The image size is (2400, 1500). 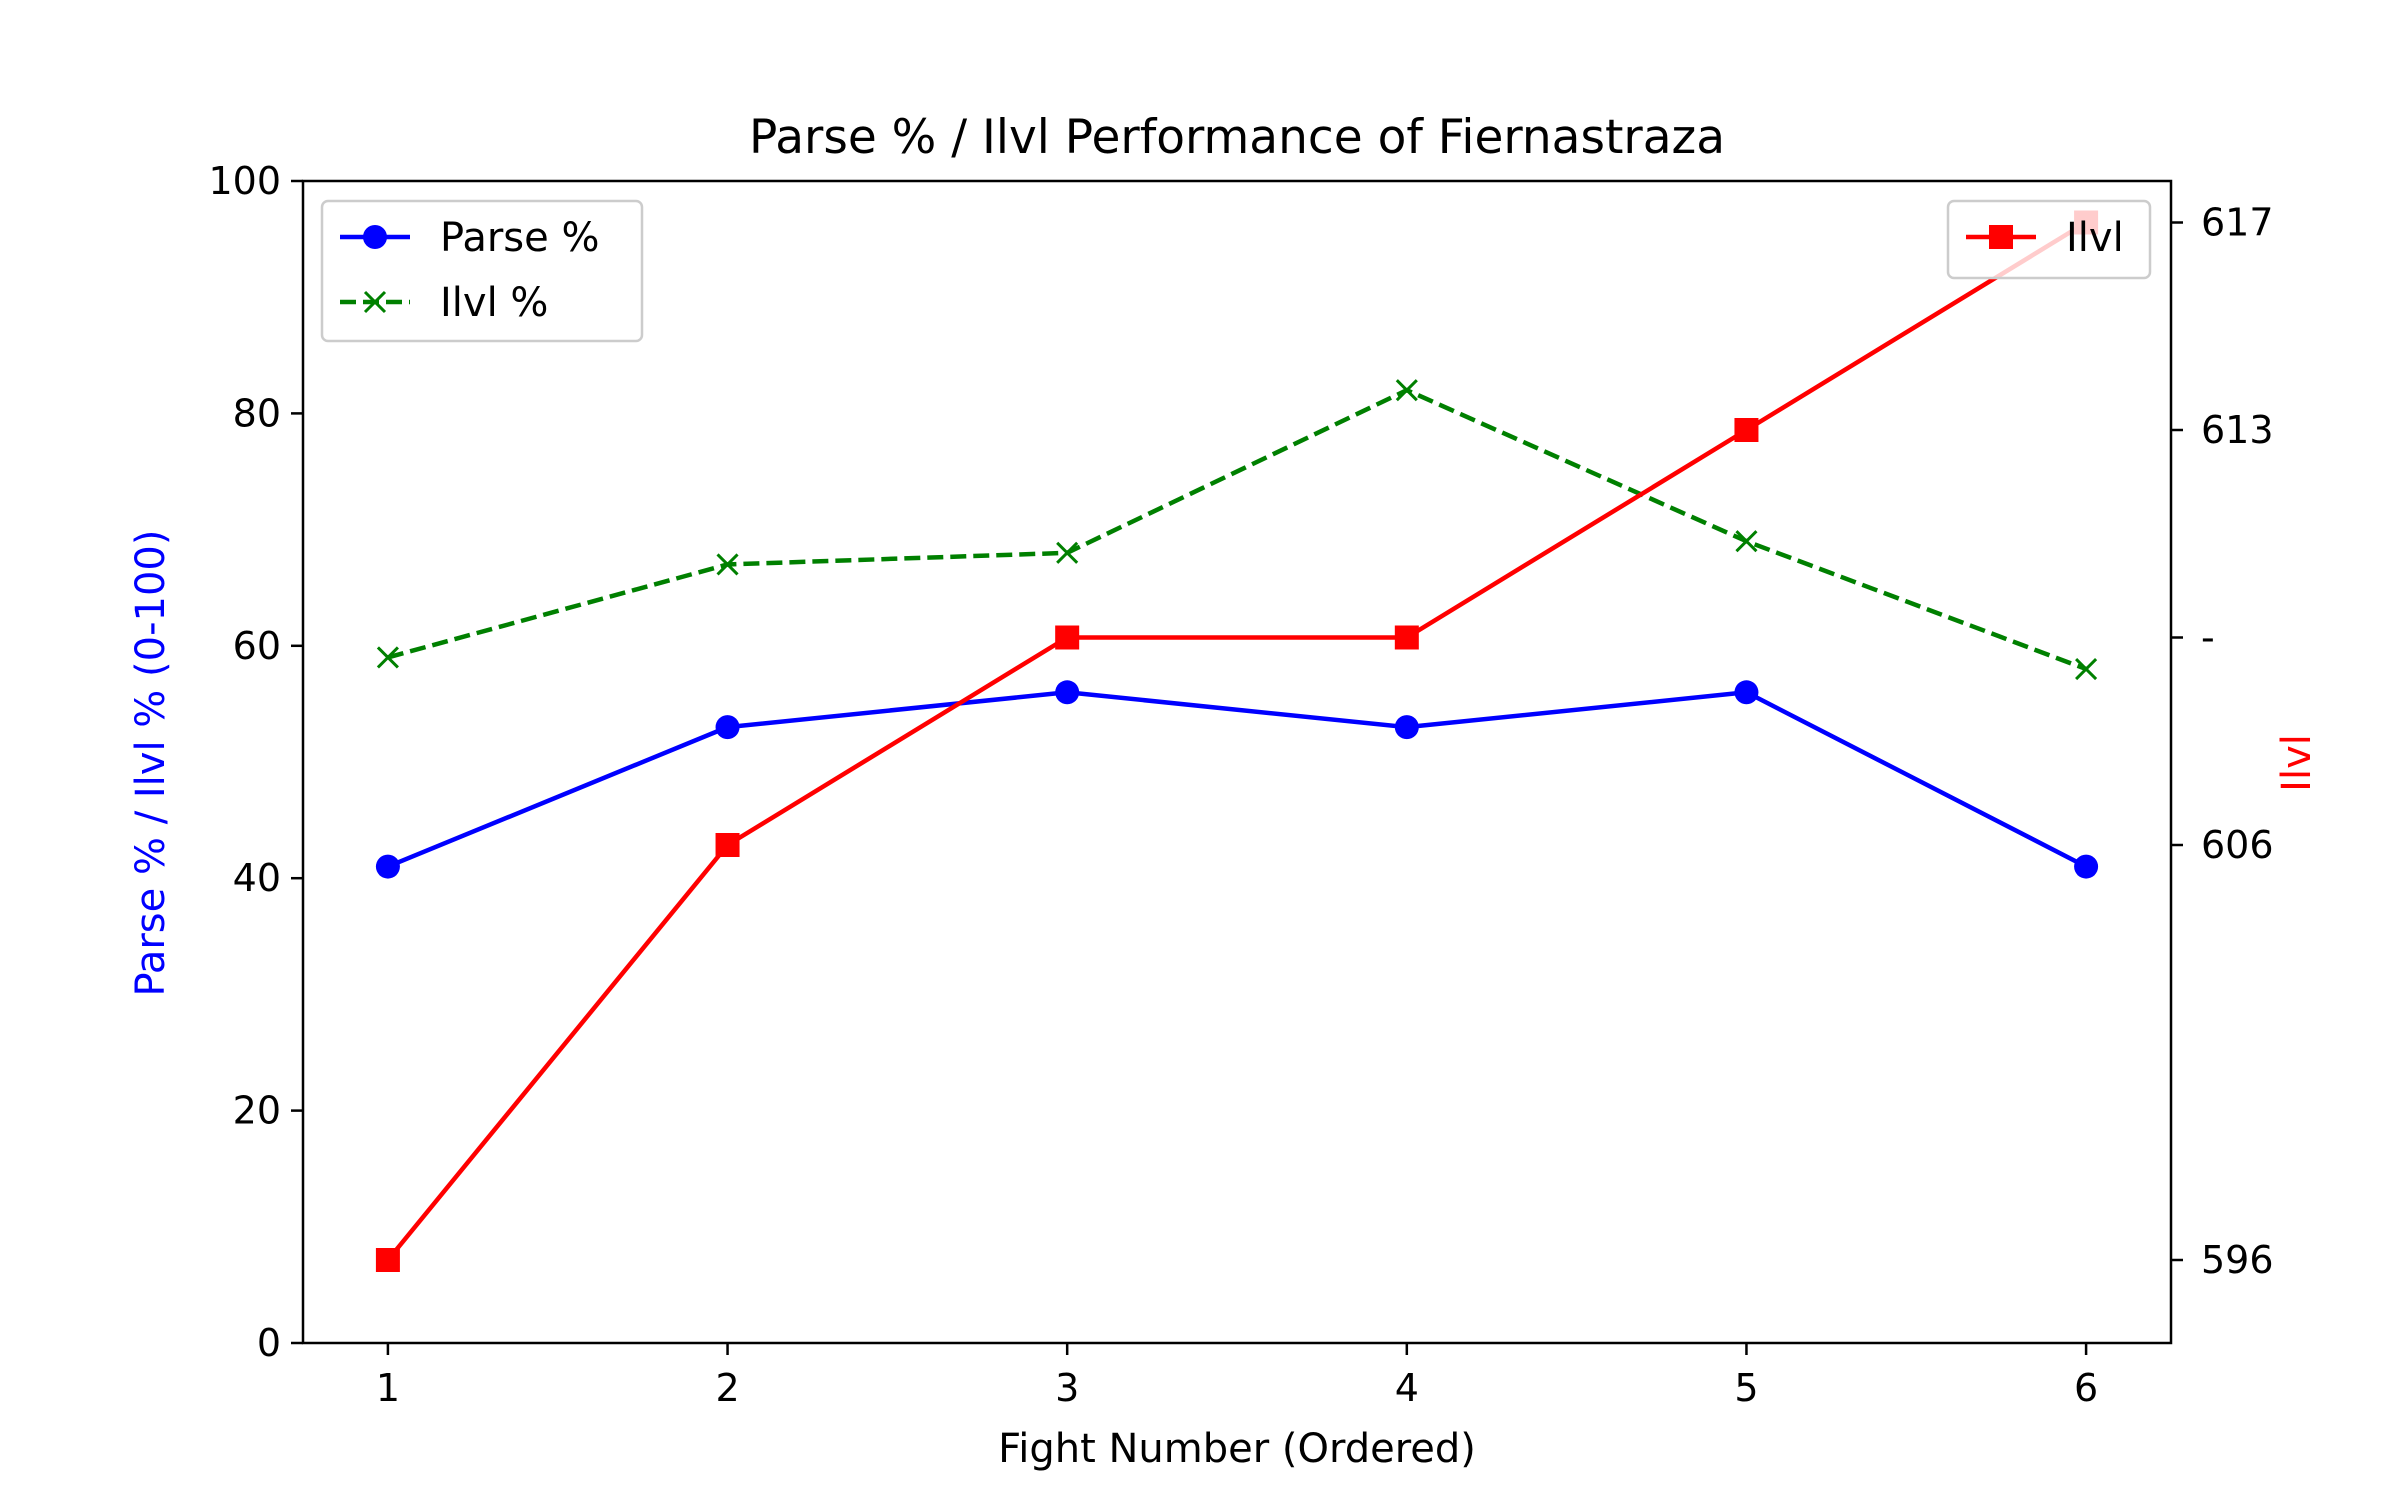 What do you see at coordinates (1067, 1388) in the screenshot?
I see `x-tick-label: 3` at bounding box center [1067, 1388].